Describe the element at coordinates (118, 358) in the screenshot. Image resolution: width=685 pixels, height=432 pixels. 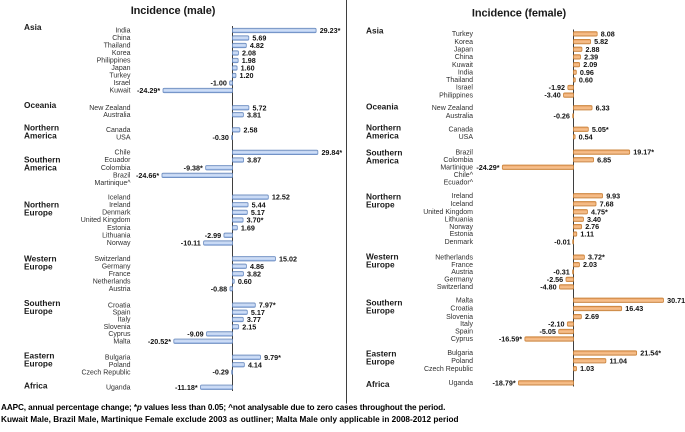
I see `svg-text: Bulgaria` at that location.